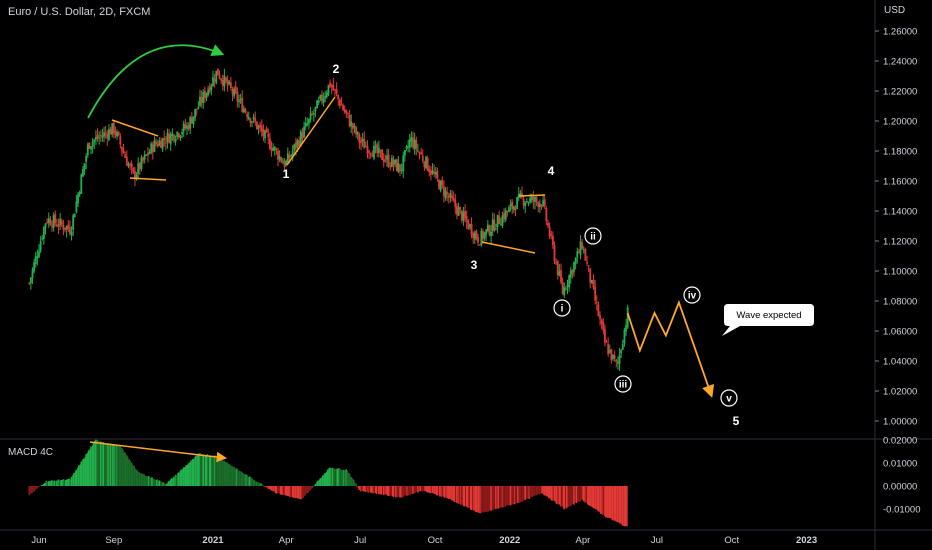 This screenshot has height=550, width=932. I want to click on wave-label: 2, so click(336, 69).